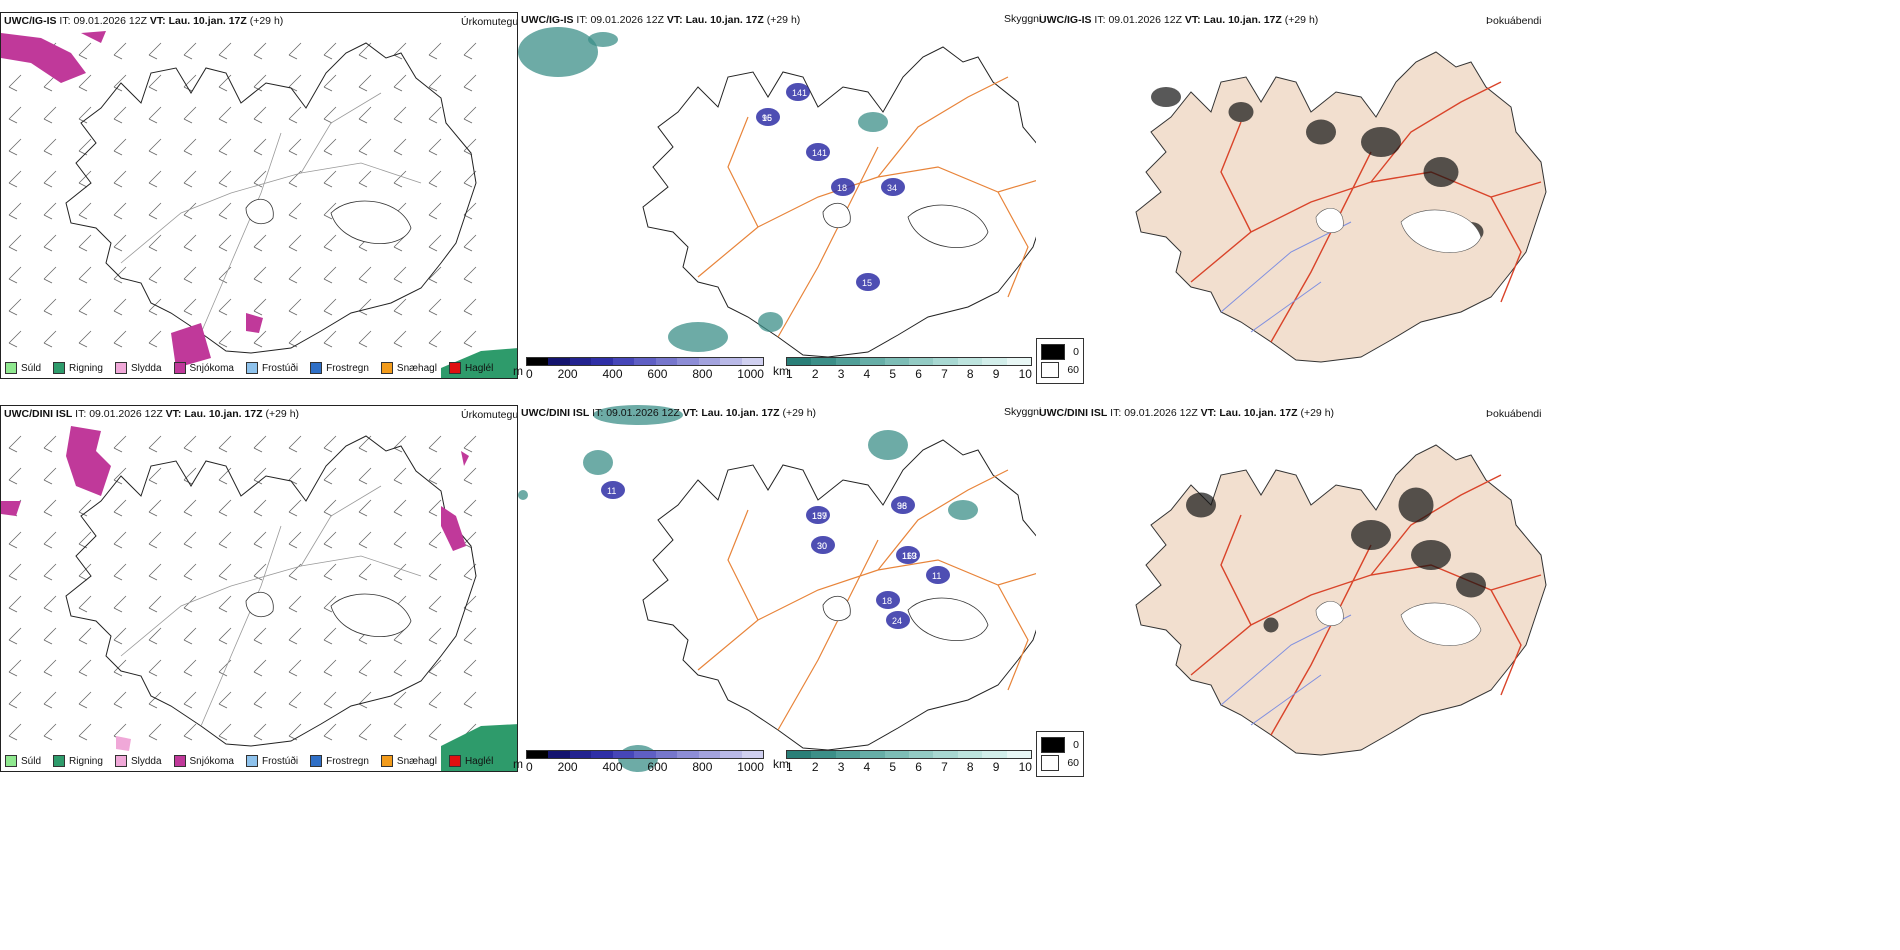 The height and width of the screenshot is (950, 1900). I want to click on vis-tick: 8, so click(970, 767).